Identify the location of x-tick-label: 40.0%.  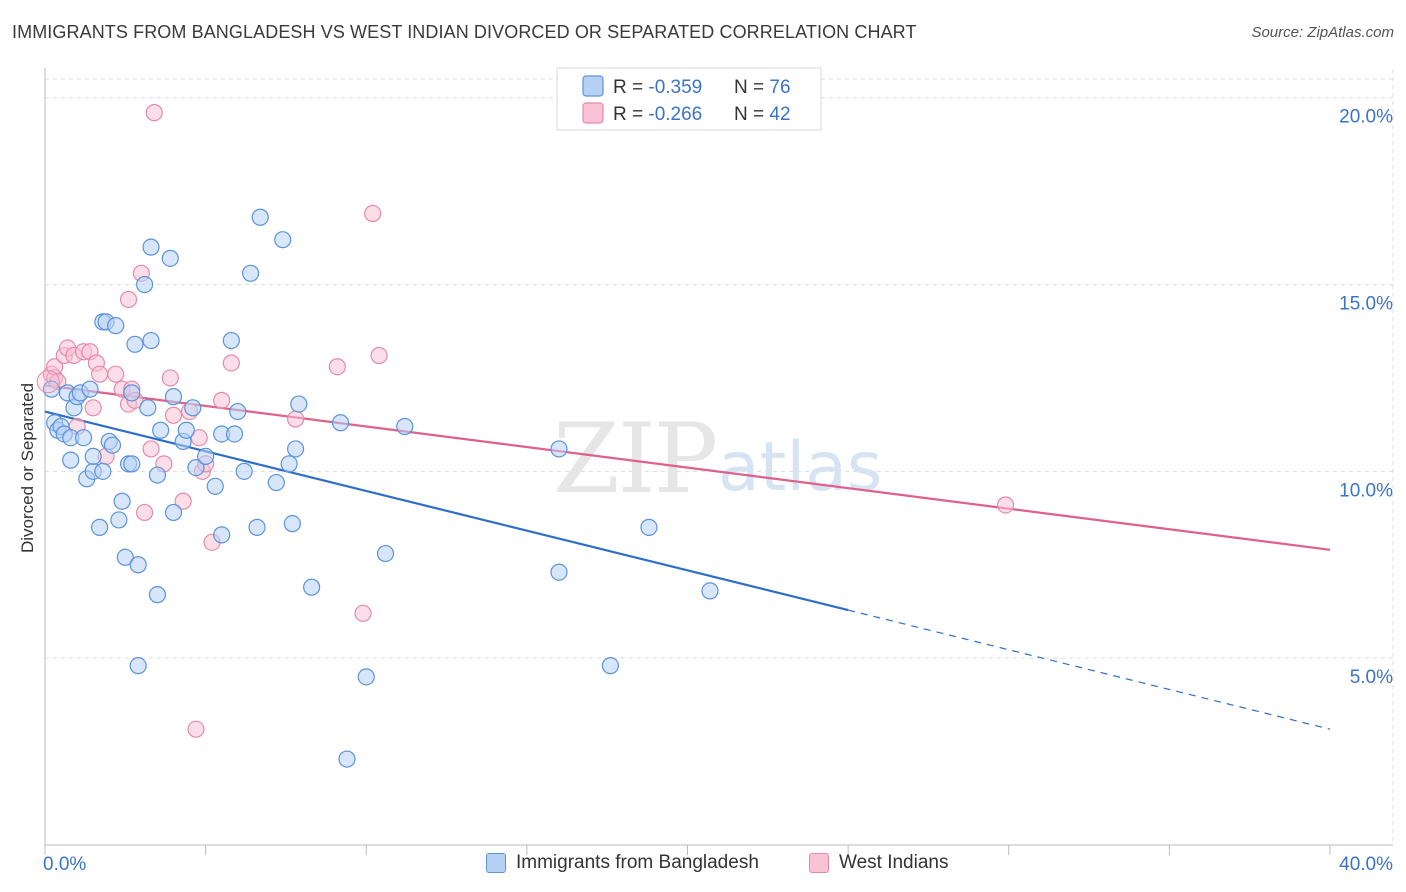
(1366, 864).